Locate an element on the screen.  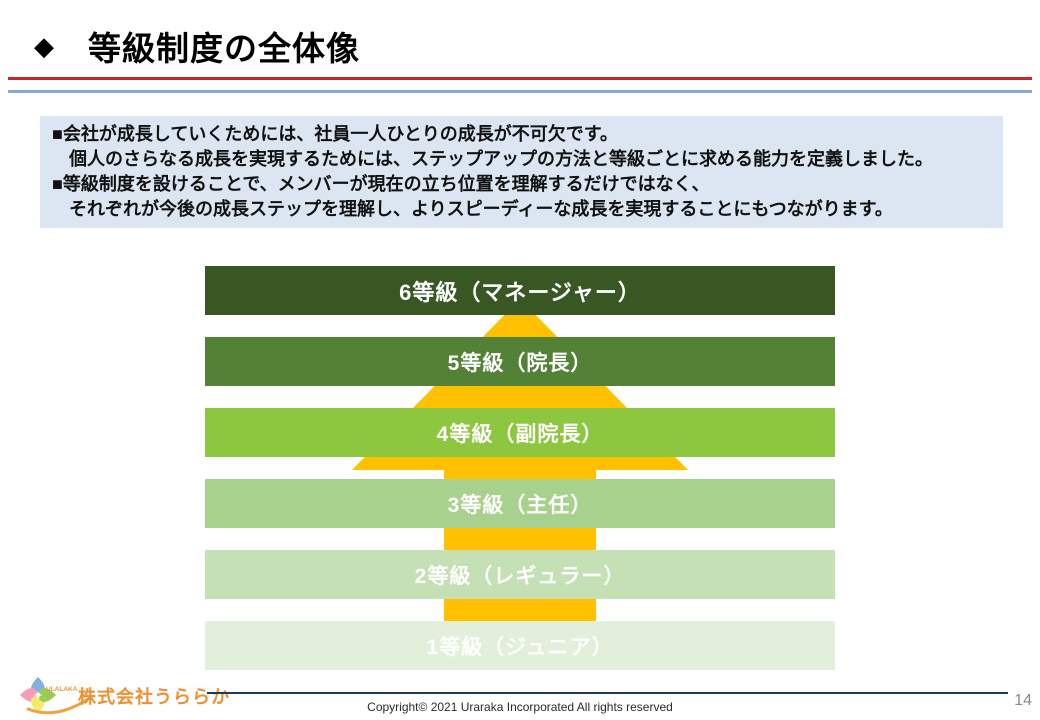
clover-icon is located at coordinates (38, 695).